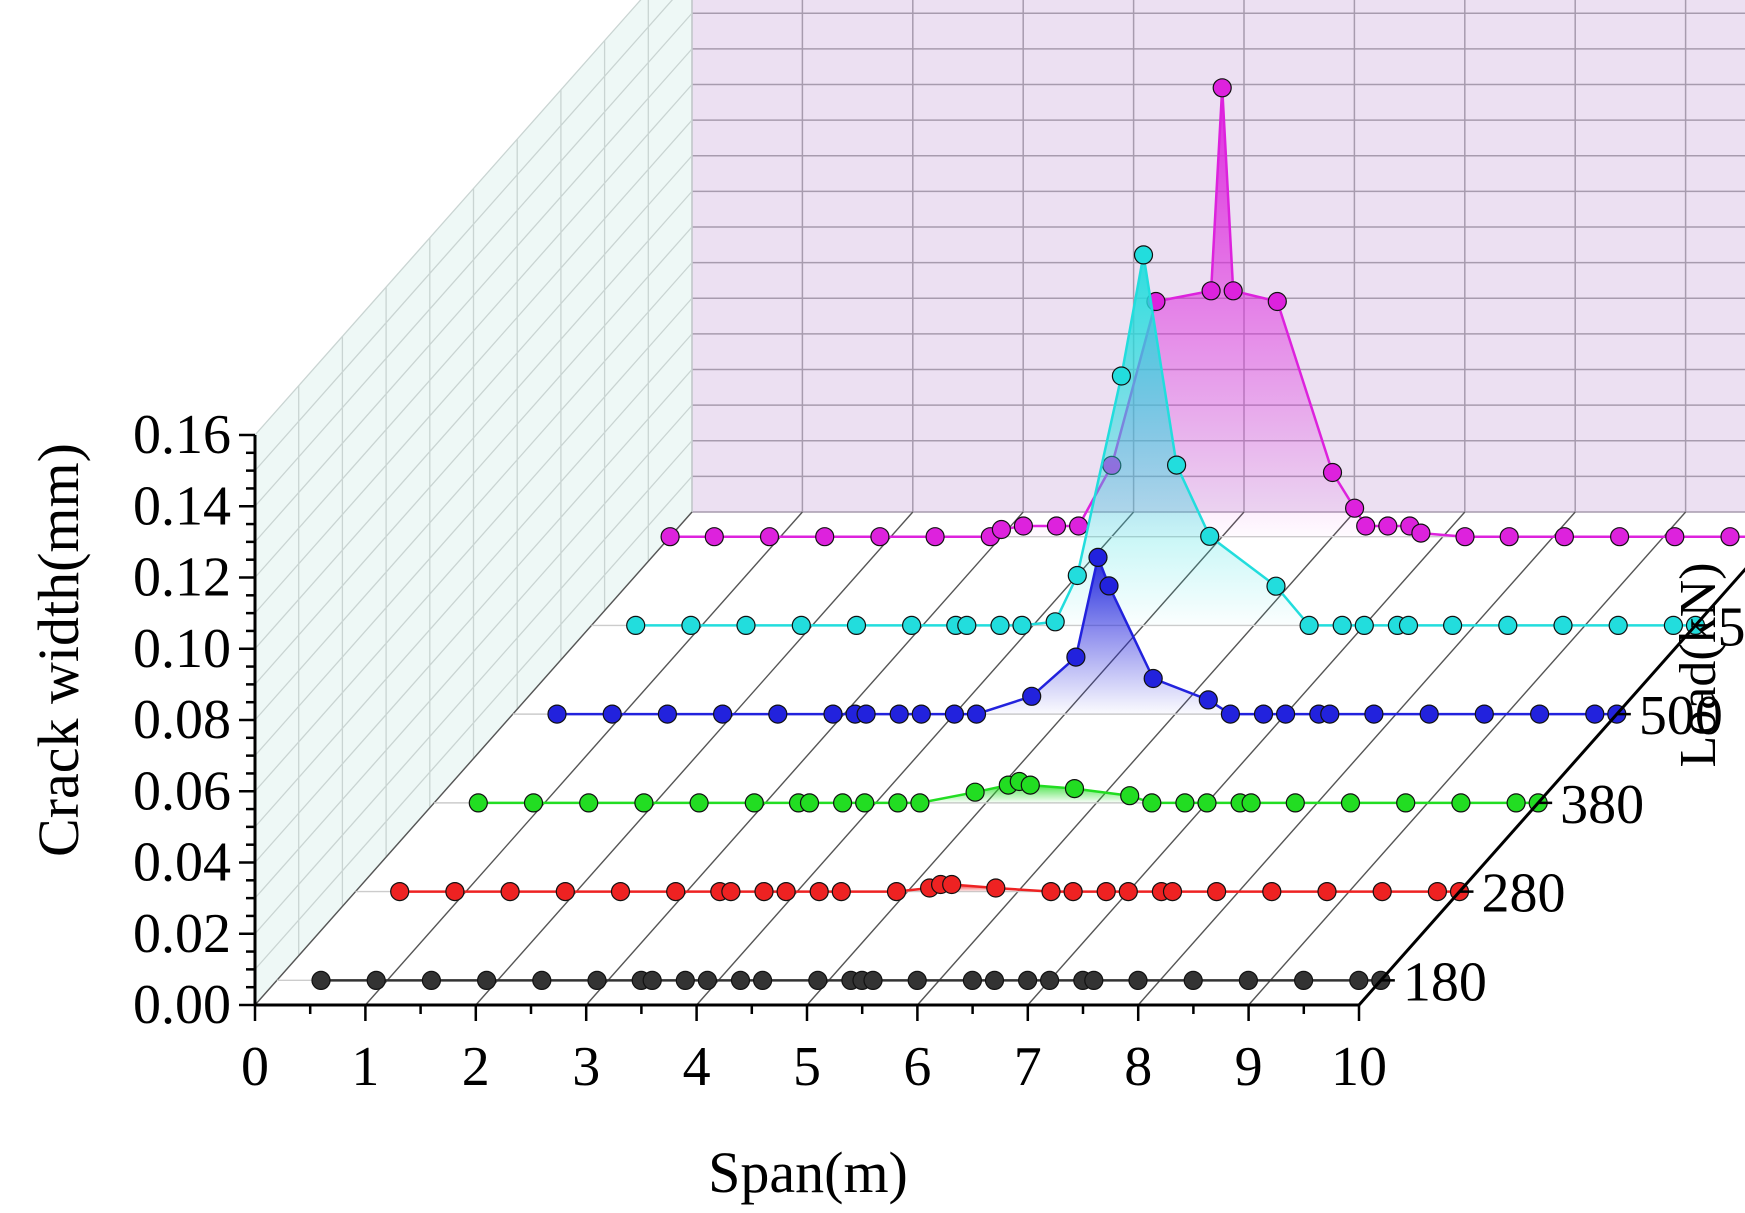  I want to click on y-axis-title: Crack width(mm), so click(58, 650).